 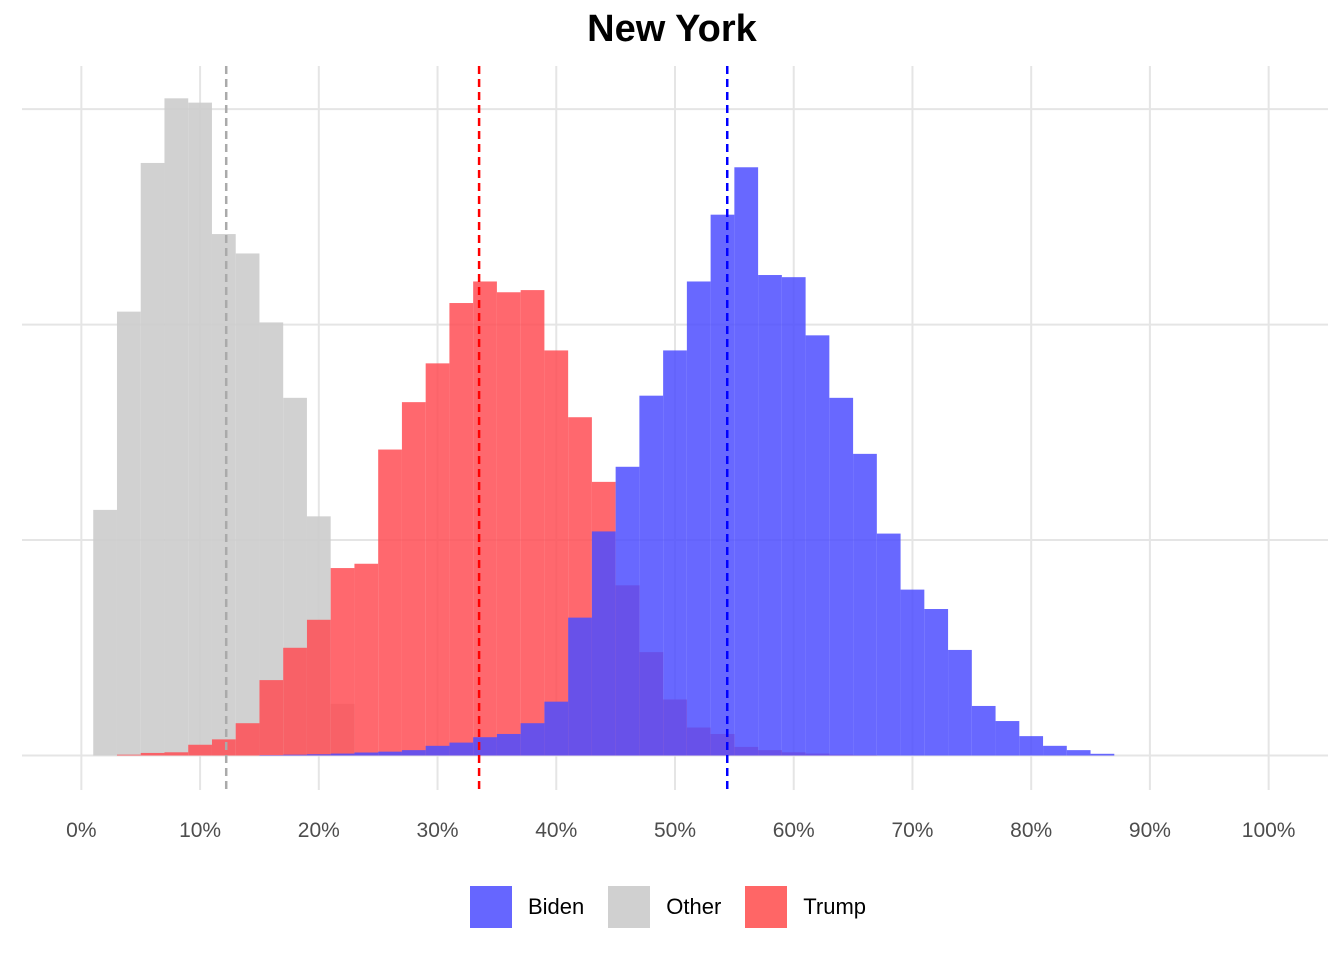 I want to click on x-tick-label-2: 20%, so click(x=319, y=830).